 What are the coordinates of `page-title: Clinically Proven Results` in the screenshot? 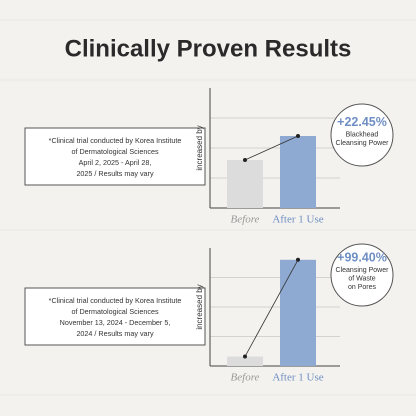 It's located at (208, 48).